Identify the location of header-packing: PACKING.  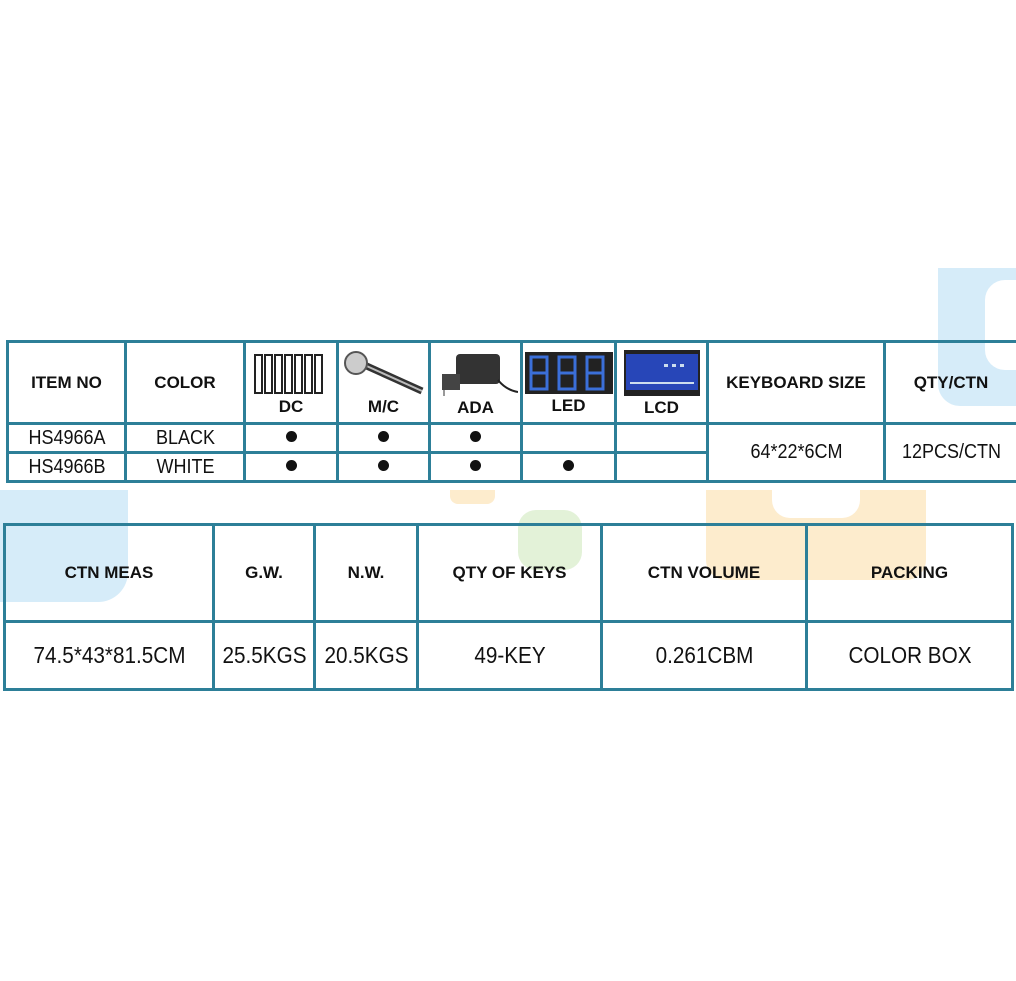
(909, 573).